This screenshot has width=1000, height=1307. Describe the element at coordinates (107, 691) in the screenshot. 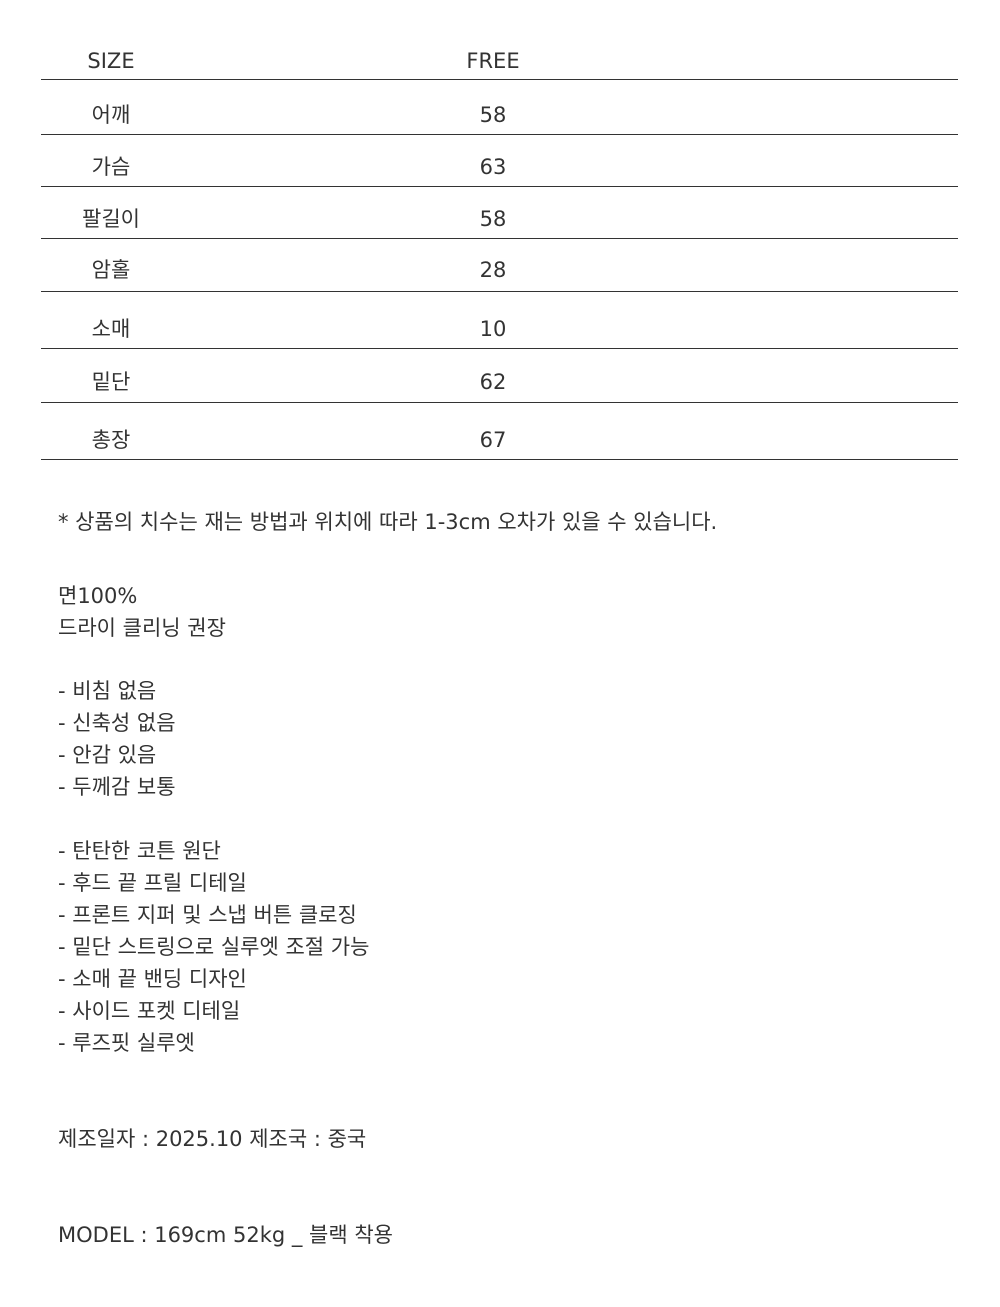

I see `property-item: - 비침 없음` at that location.